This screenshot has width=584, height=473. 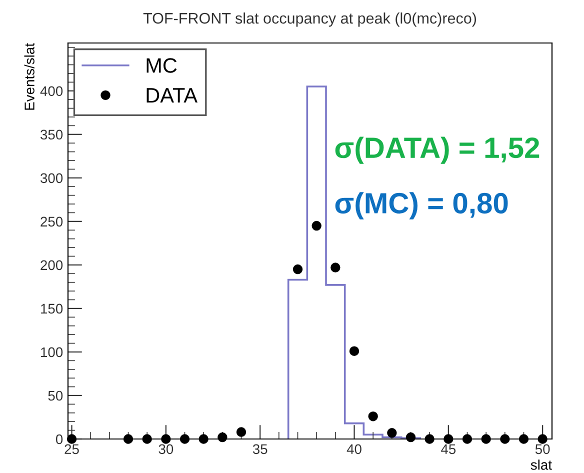 What do you see at coordinates (309, 19) in the screenshot?
I see `chart-title: TOF-FRONT slat occupancy at peak (l0(mc)reco)` at bounding box center [309, 19].